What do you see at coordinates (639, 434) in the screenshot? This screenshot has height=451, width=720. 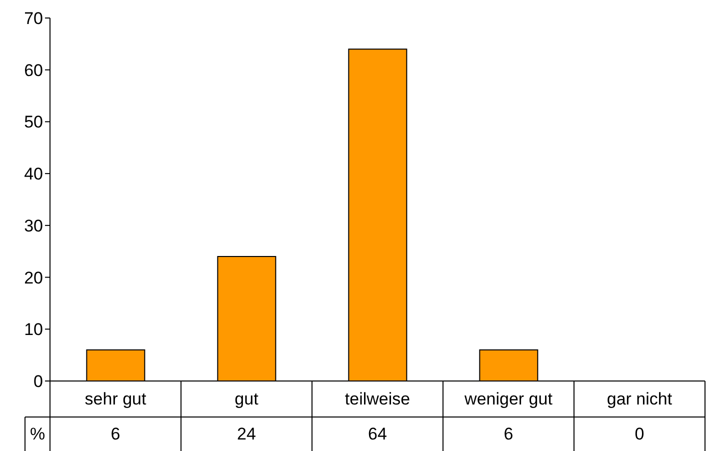 I see `data-label: 0` at bounding box center [639, 434].